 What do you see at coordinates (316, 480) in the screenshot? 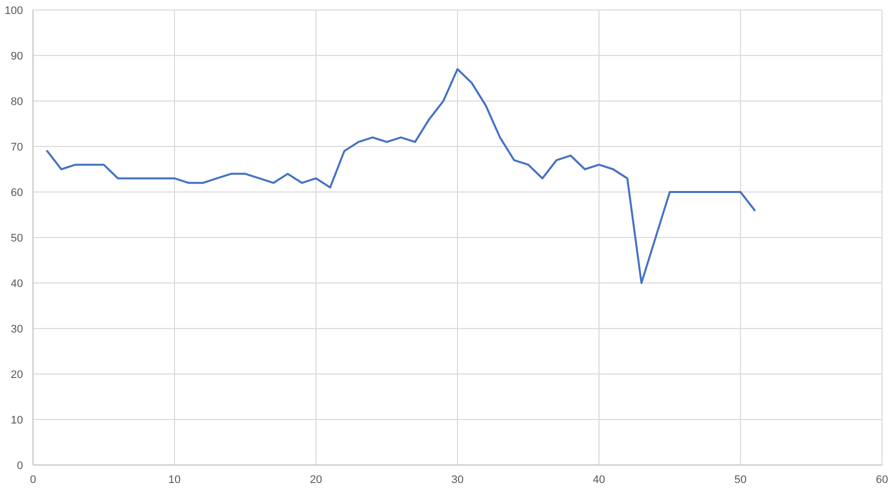
I see `x-tick-label: 20` at bounding box center [316, 480].